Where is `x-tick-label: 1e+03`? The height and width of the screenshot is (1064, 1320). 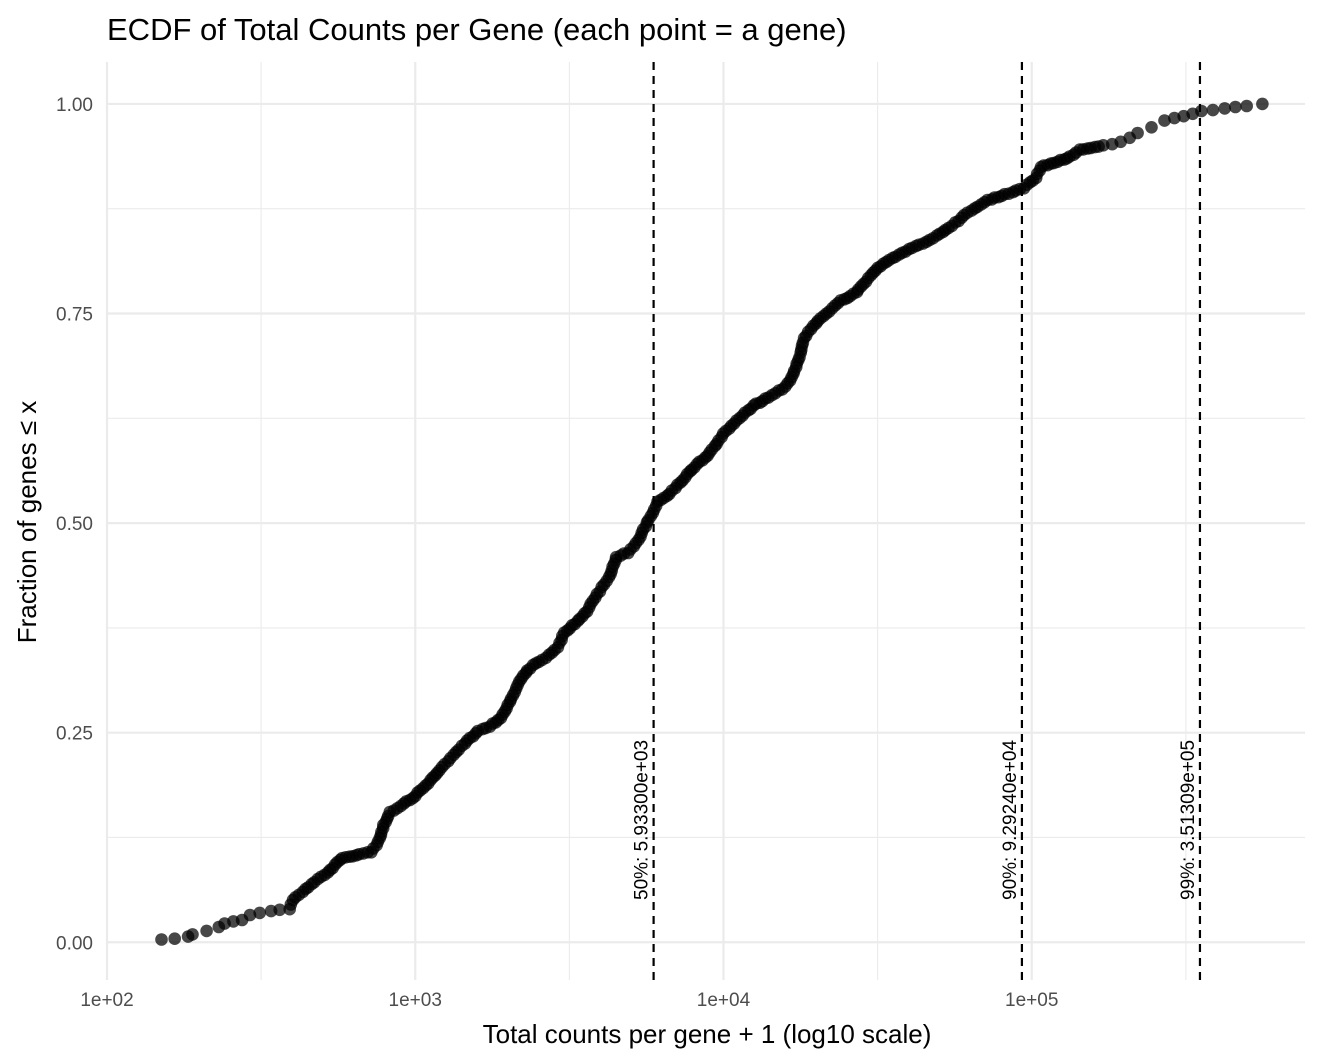 x-tick-label: 1e+03 is located at coordinates (415, 1000).